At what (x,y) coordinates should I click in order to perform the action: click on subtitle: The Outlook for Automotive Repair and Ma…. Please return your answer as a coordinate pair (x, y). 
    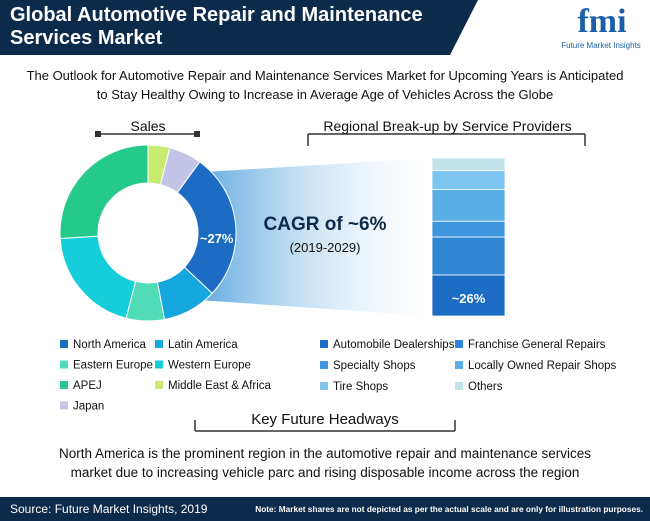
    Looking at the image, I should click on (325, 85).